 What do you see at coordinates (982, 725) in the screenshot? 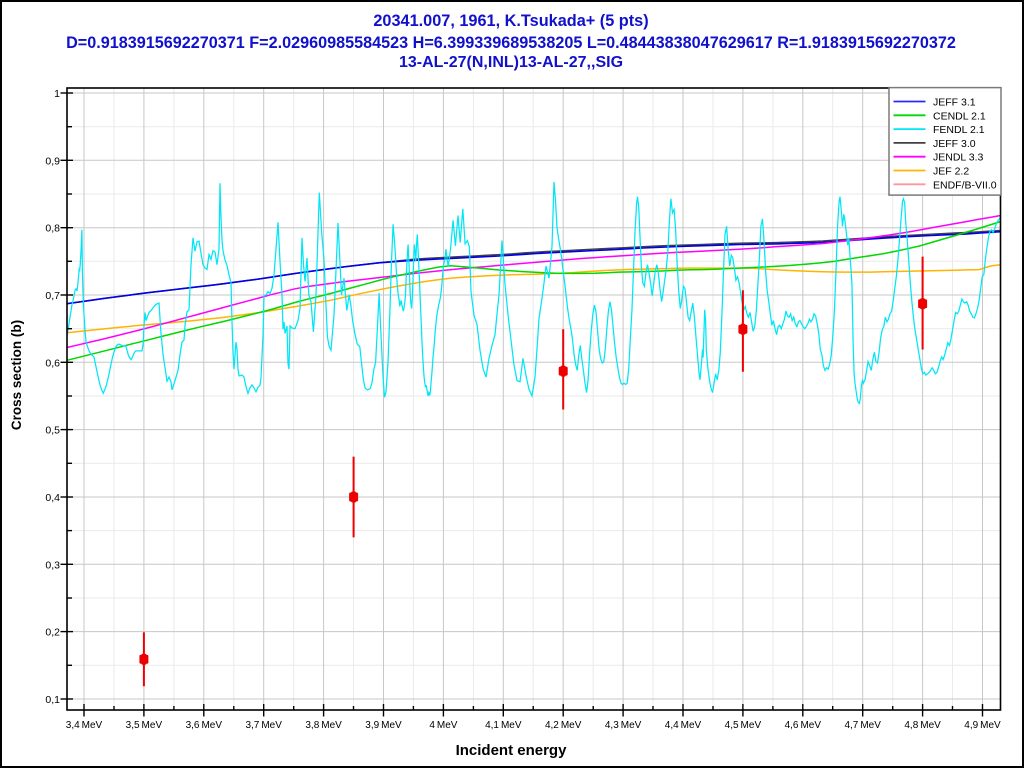
I see `svg-text: 4,9 MeV` at bounding box center [982, 725].